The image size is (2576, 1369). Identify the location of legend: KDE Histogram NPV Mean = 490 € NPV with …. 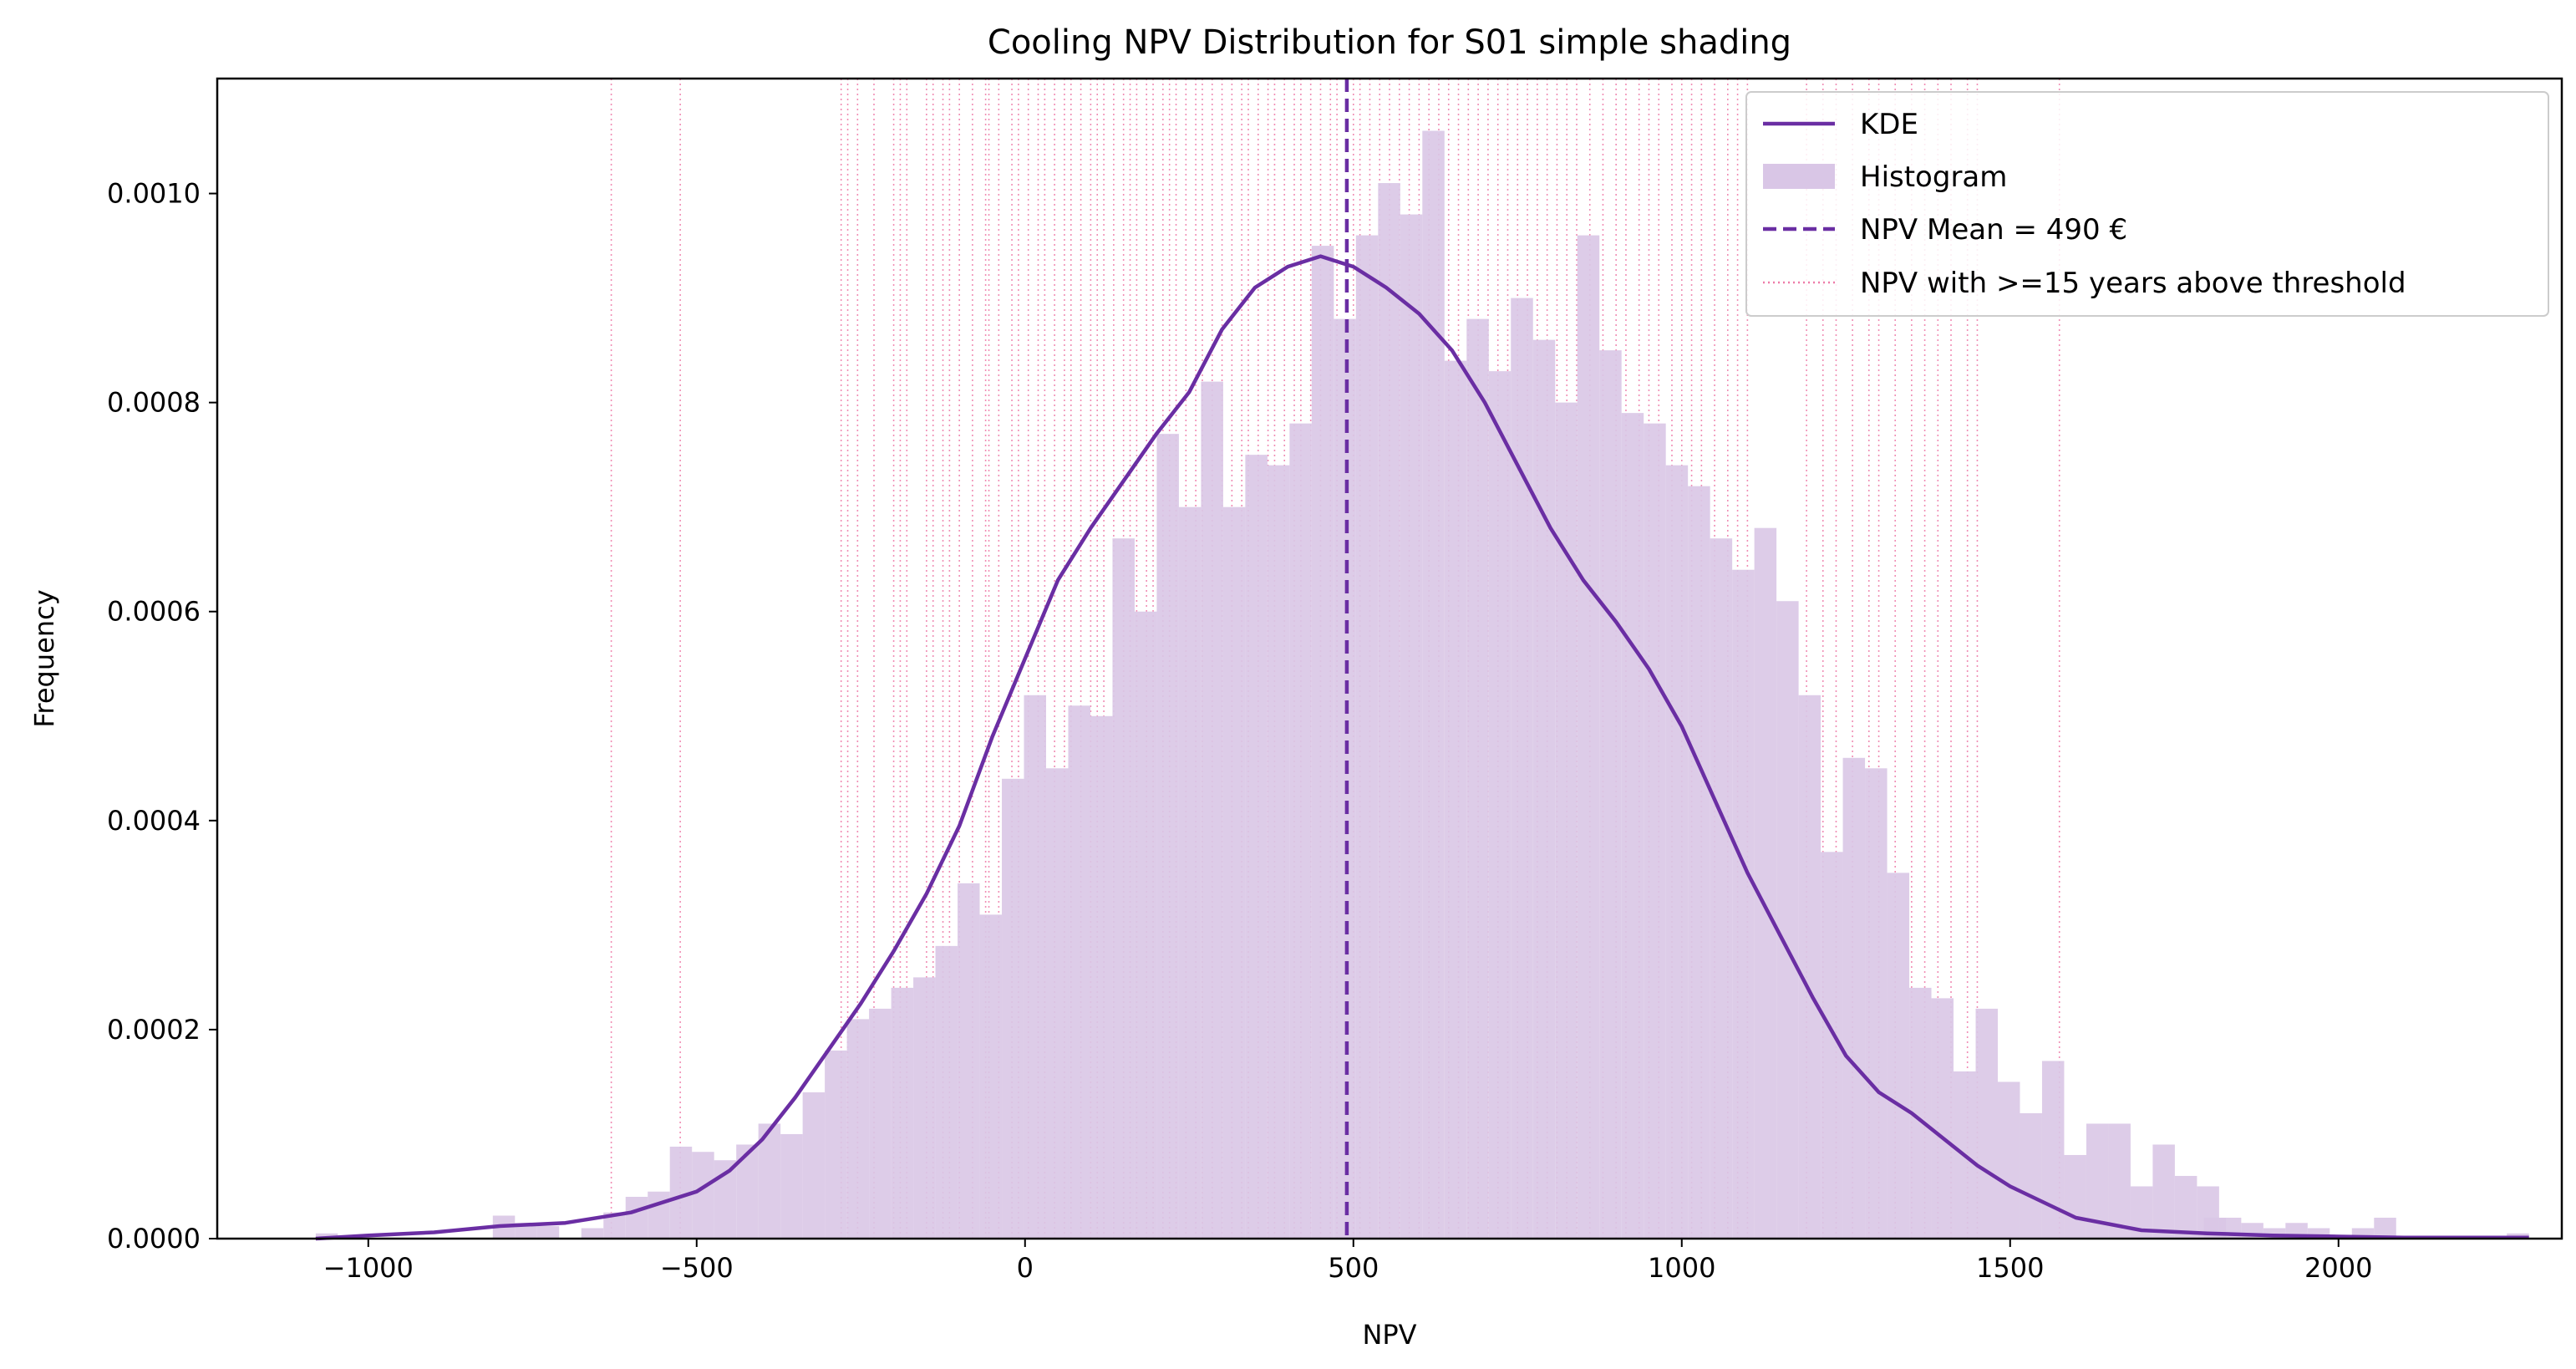
(2147, 204).